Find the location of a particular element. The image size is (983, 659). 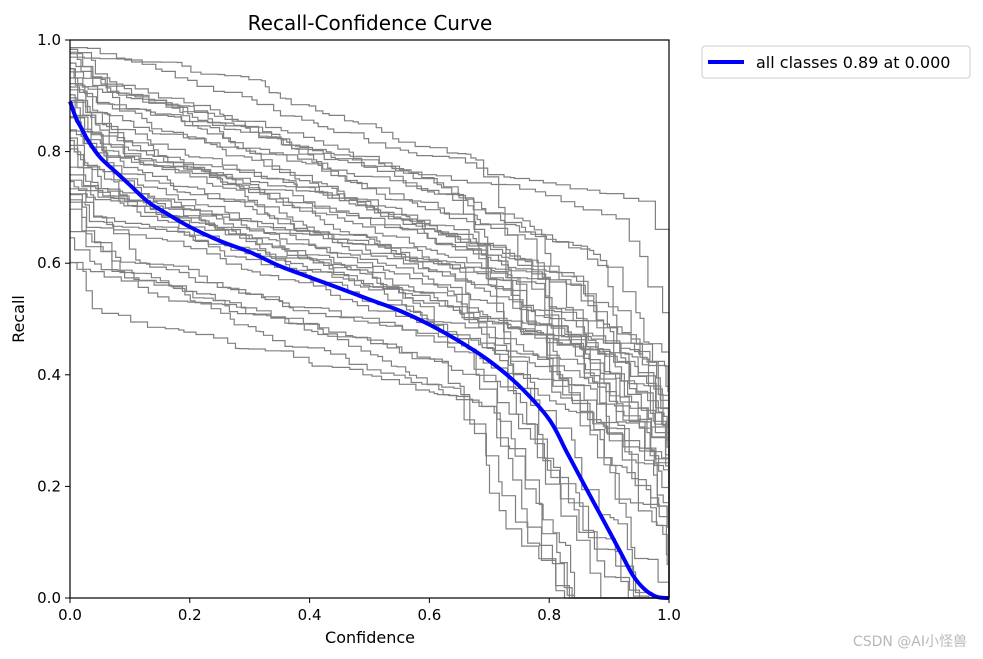

y-axis-ticks: 0.0 0.2 0.4 0.6 0.8 1.0 is located at coordinates (53, 319).